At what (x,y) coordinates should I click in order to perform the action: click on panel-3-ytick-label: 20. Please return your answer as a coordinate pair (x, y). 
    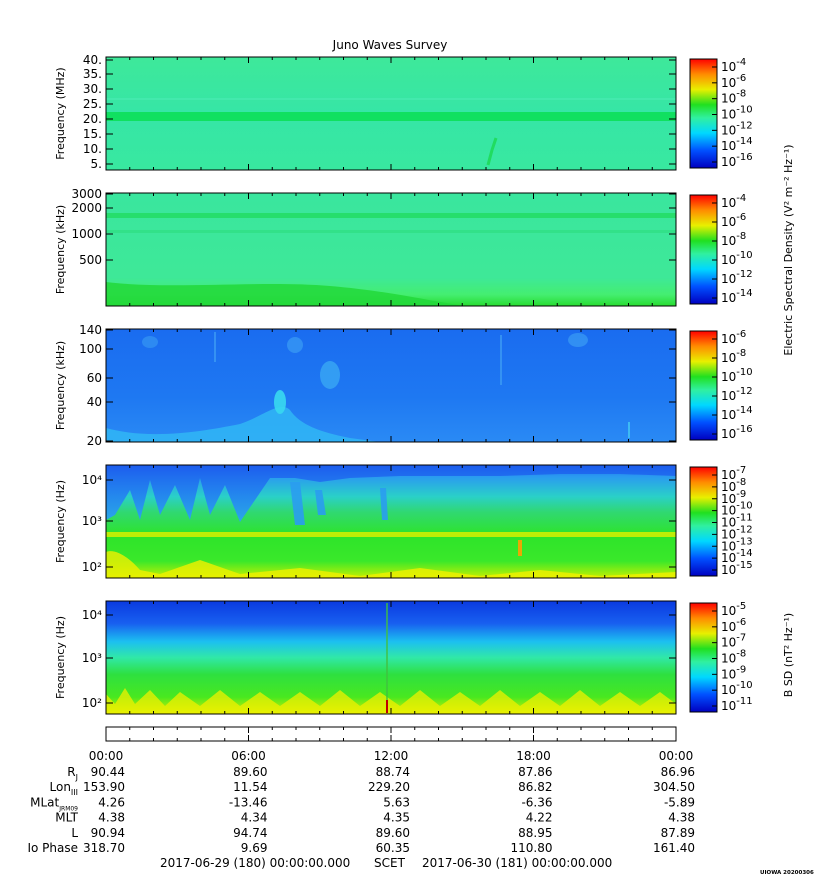
    Looking at the image, I should click on (94, 441).